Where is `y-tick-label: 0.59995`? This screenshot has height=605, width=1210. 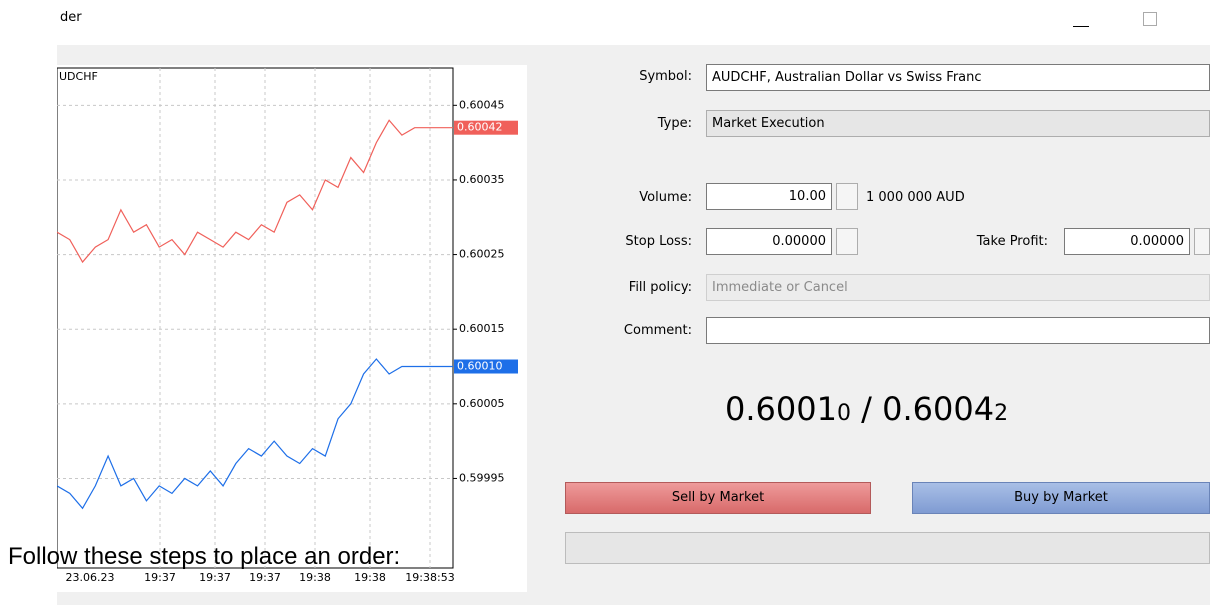
y-tick-label: 0.59995 is located at coordinates (482, 477).